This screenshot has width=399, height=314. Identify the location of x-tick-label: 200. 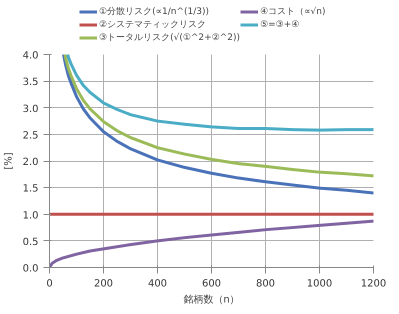
(104, 284).